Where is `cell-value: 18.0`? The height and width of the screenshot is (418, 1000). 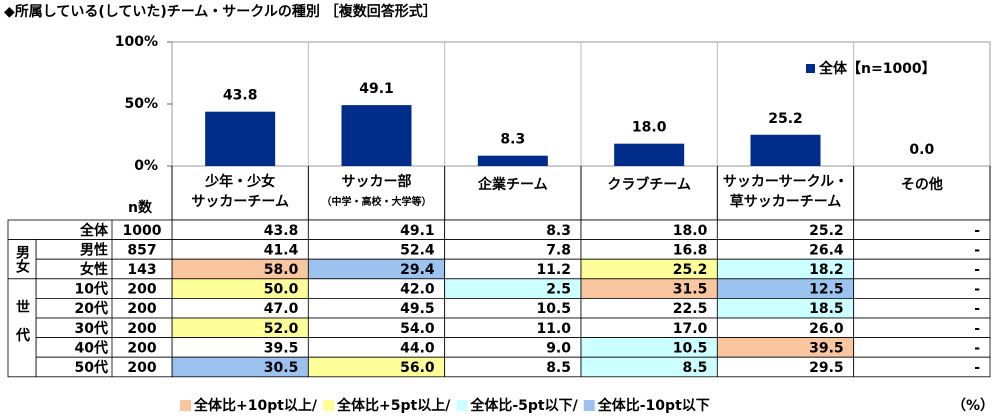
cell-value: 18.0 is located at coordinates (690, 231).